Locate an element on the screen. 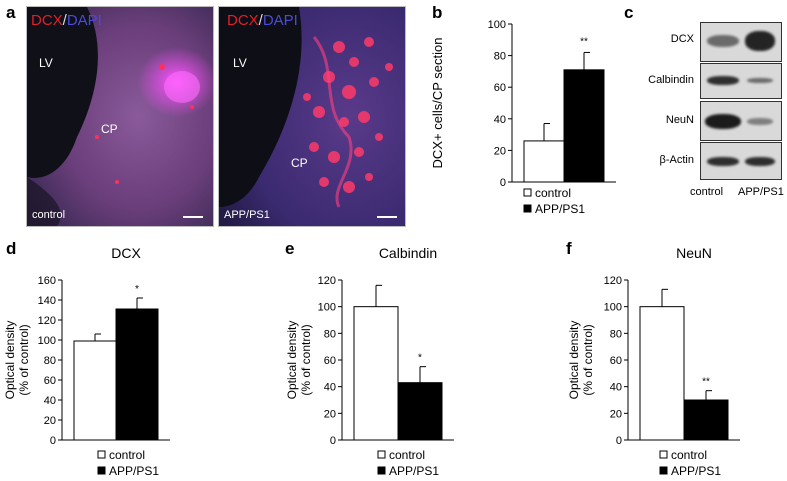 This screenshot has height=481, width=787. chart-f-ytick-label-6: 120 is located at coordinates (613, 281).